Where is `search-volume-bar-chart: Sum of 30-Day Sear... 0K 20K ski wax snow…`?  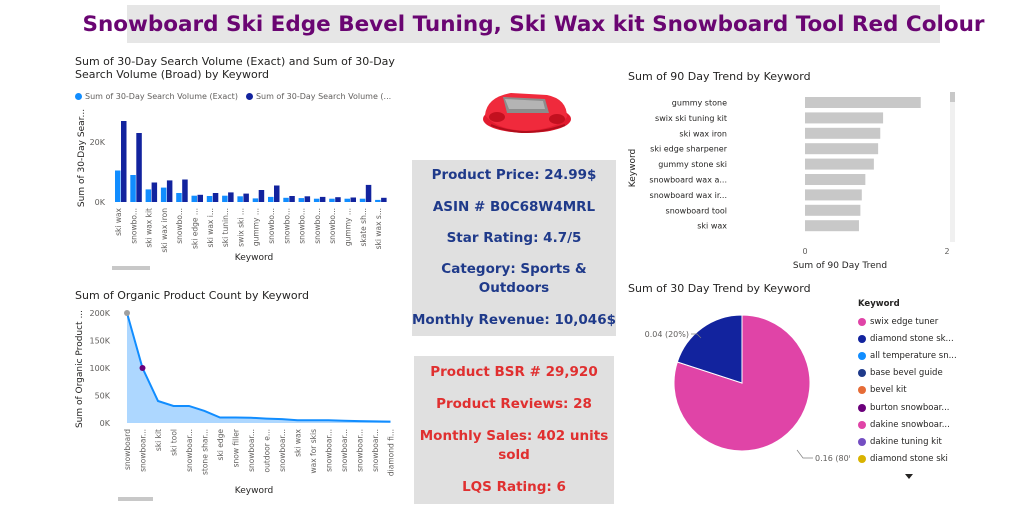
search-volume-bar-chart: Sum of 30-Day Sear... 0K 20K ski wax snow… is located at coordinates (235, 186).